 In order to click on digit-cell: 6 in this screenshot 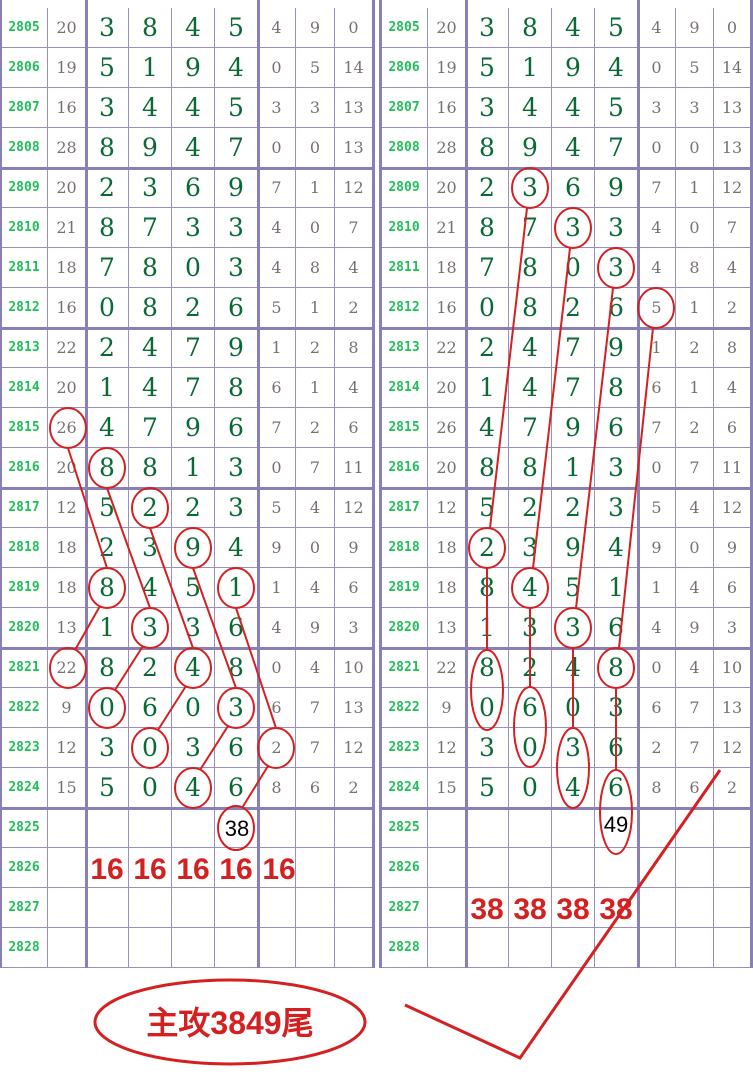, I will do `click(530, 708)`.